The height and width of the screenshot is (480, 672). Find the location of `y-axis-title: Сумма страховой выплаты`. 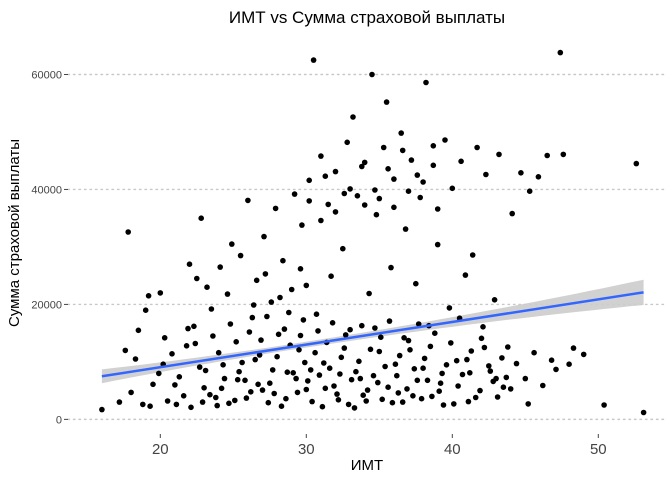

y-axis-title: Сумма страховой выплаты is located at coordinates (14, 233).